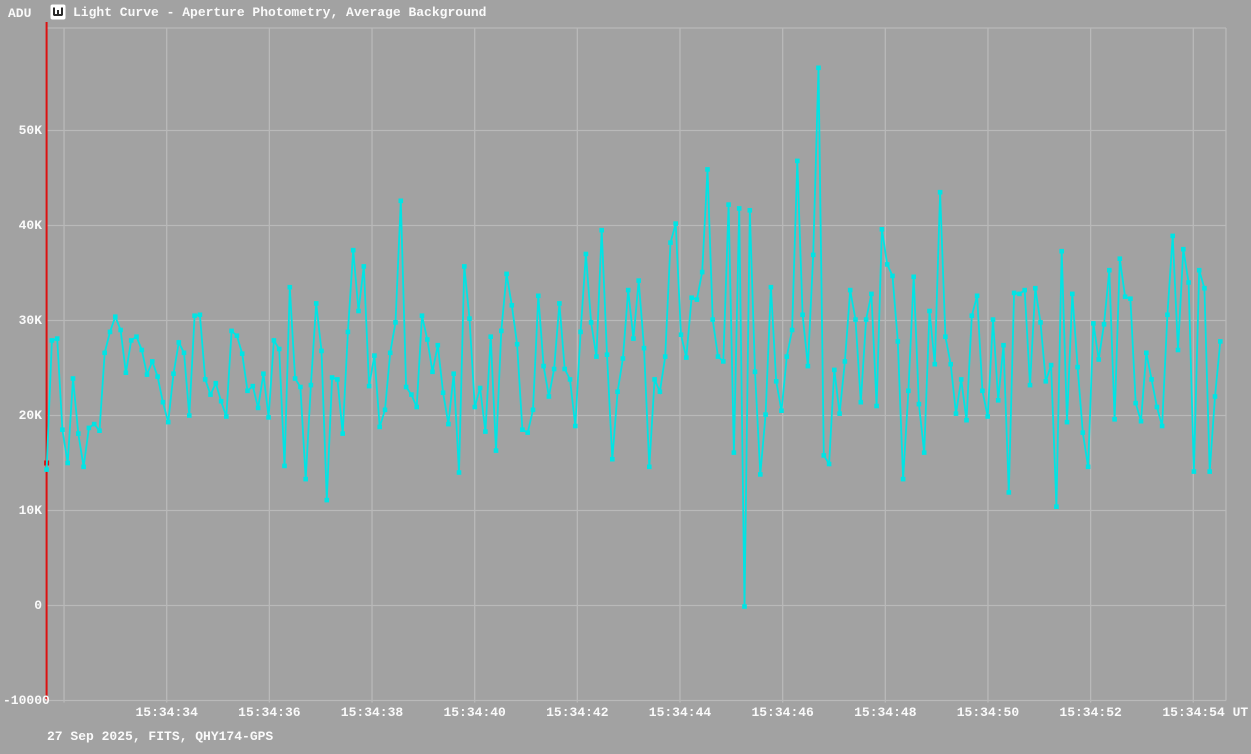  Describe the element at coordinates (680, 712) in the screenshot. I see `x-tick-label: 15:34:44` at that location.